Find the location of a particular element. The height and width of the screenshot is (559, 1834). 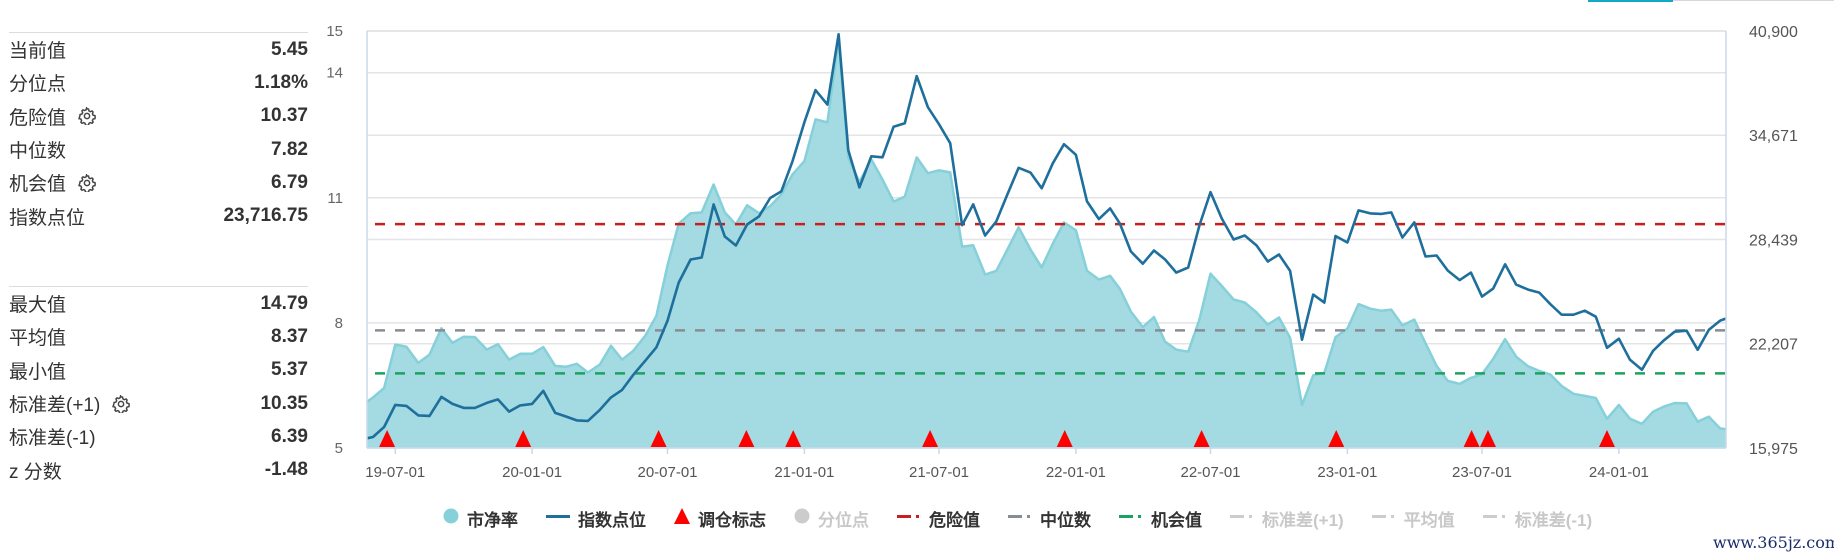

x-tick-label: 21-01-01 is located at coordinates (804, 472).